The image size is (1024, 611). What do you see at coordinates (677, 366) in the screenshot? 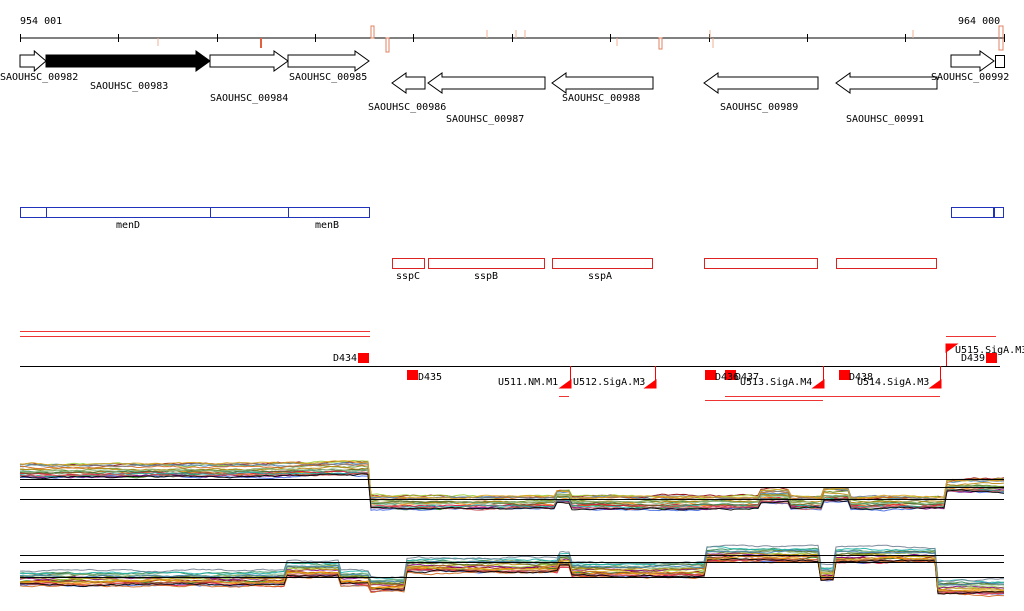
I see `down-markers` at bounding box center [677, 366].